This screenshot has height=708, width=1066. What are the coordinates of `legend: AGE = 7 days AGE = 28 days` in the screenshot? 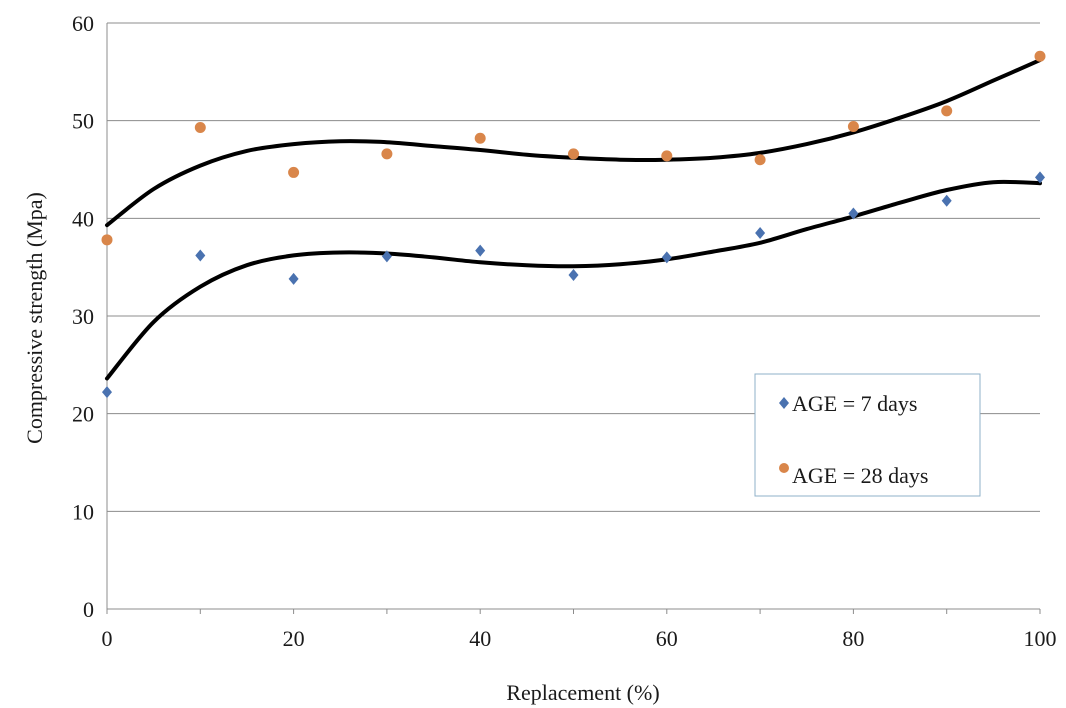 It's located at (867, 435).